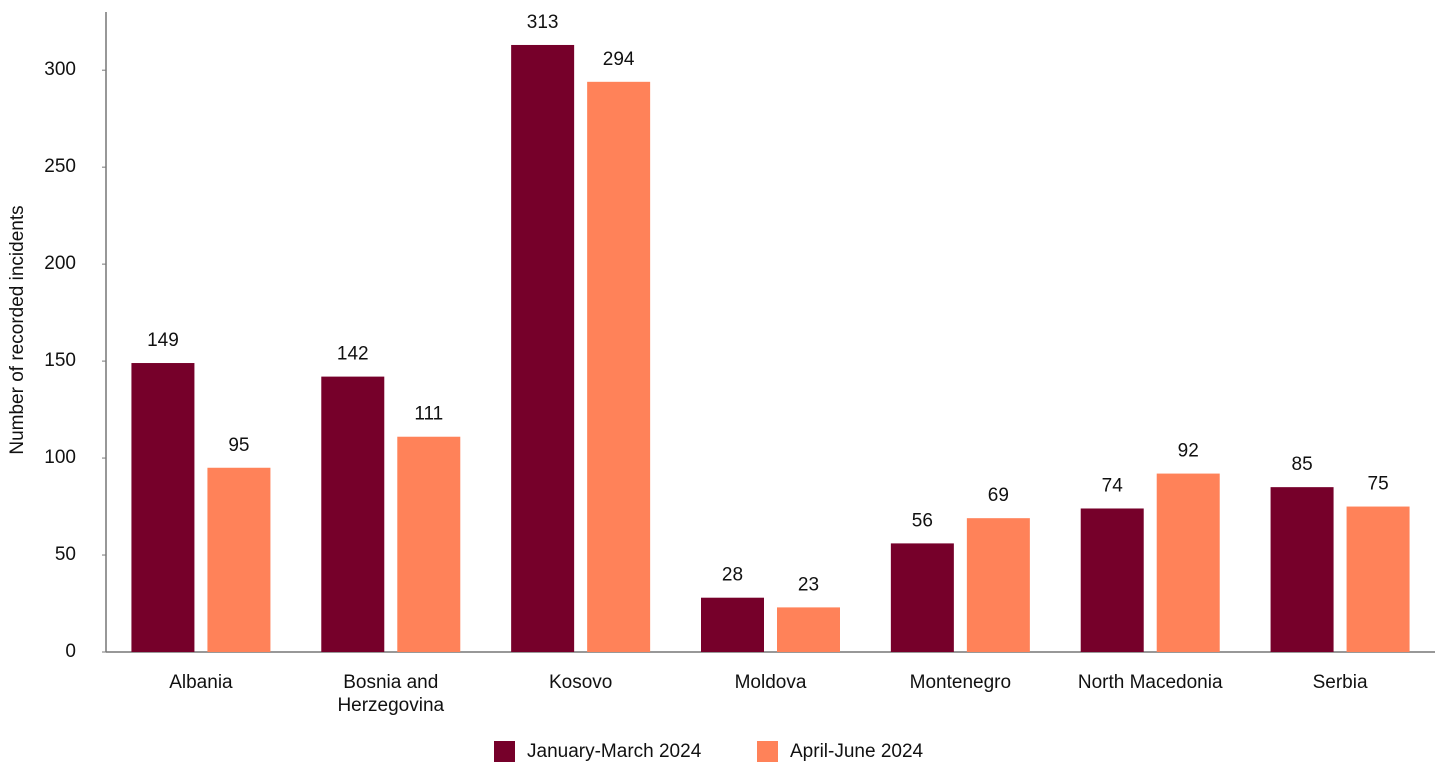 The width and height of the screenshot is (1441, 765). Describe the element at coordinates (428, 414) in the screenshot. I see `data-label: 111` at that location.